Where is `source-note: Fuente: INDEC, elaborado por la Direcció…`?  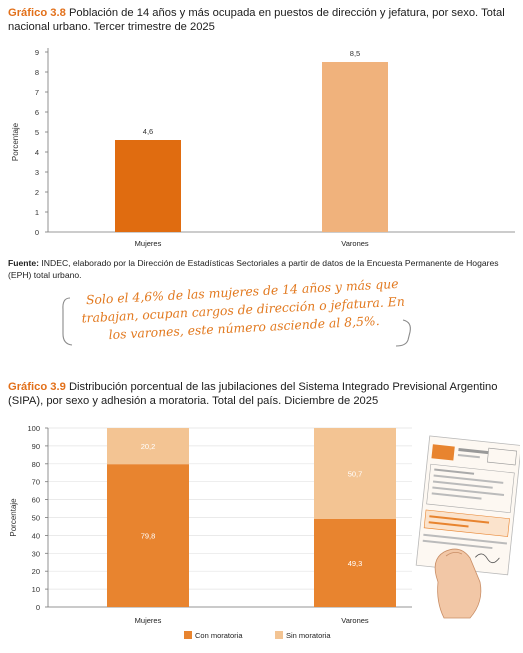 source-note: Fuente: INDEC, elaborado por la Direcció… is located at coordinates (260, 269).